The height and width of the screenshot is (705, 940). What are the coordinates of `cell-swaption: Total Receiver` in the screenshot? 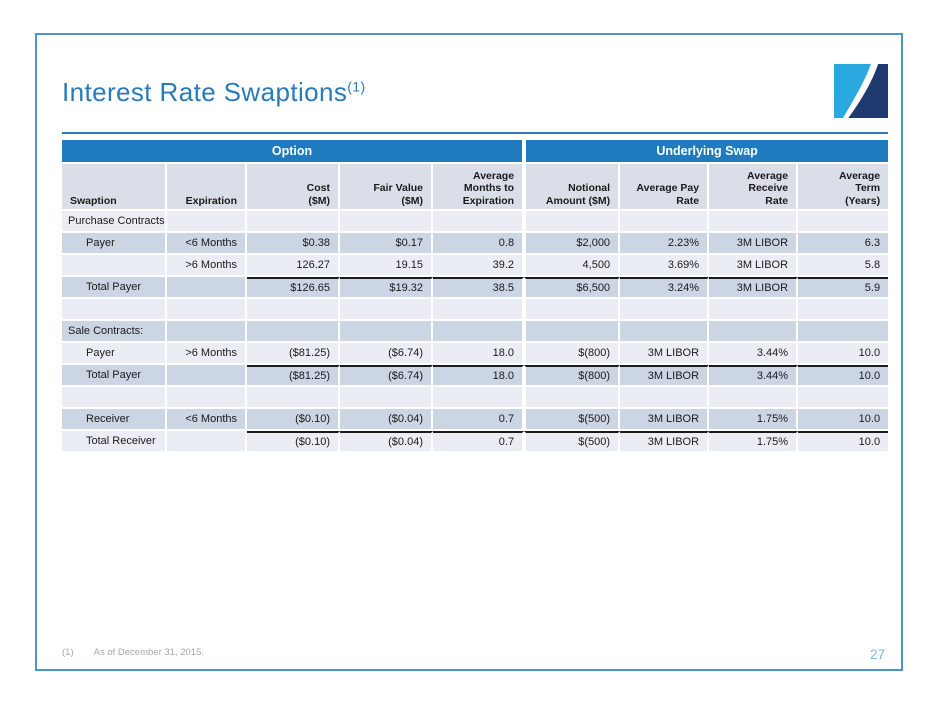 It's located at (114, 442).